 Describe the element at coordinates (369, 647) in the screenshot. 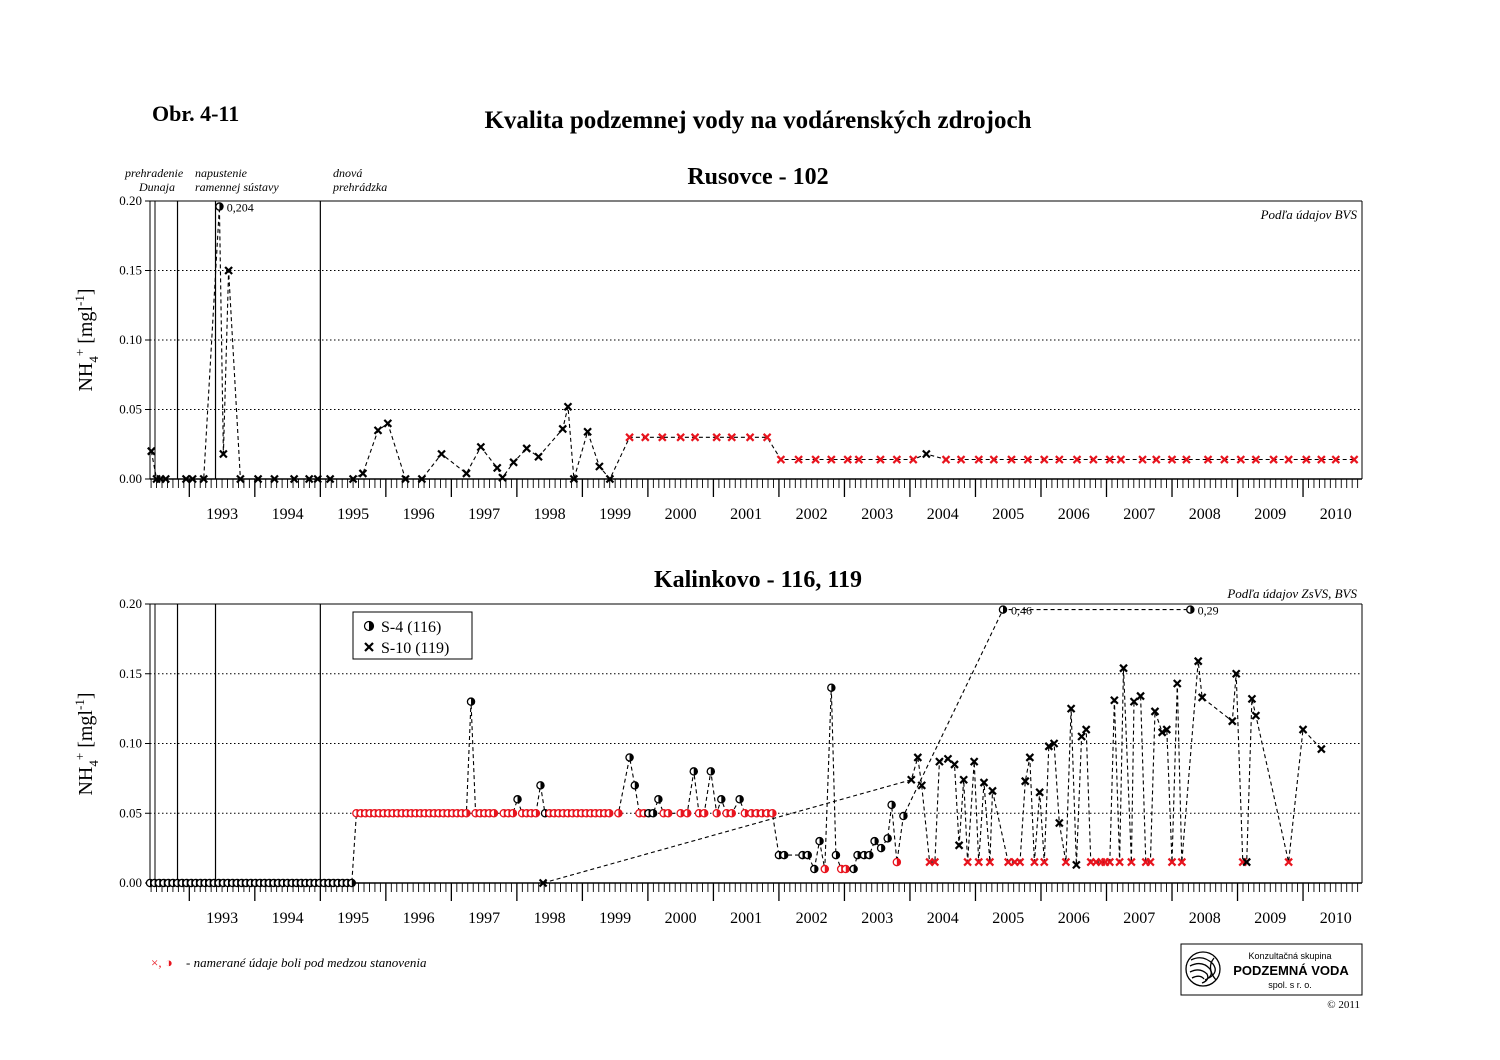

I see `legend-cross-icon` at that location.